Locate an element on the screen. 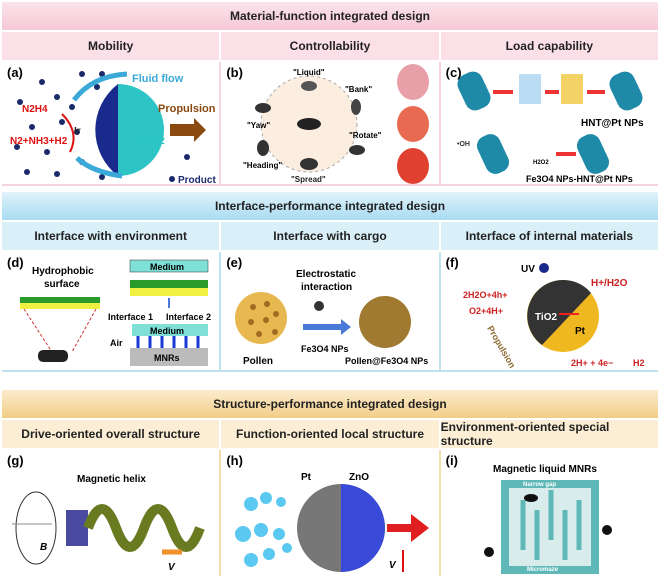 Image resolution: width=660 pixels, height=576 pixels. column-title: Controllability is located at coordinates (330, 46).